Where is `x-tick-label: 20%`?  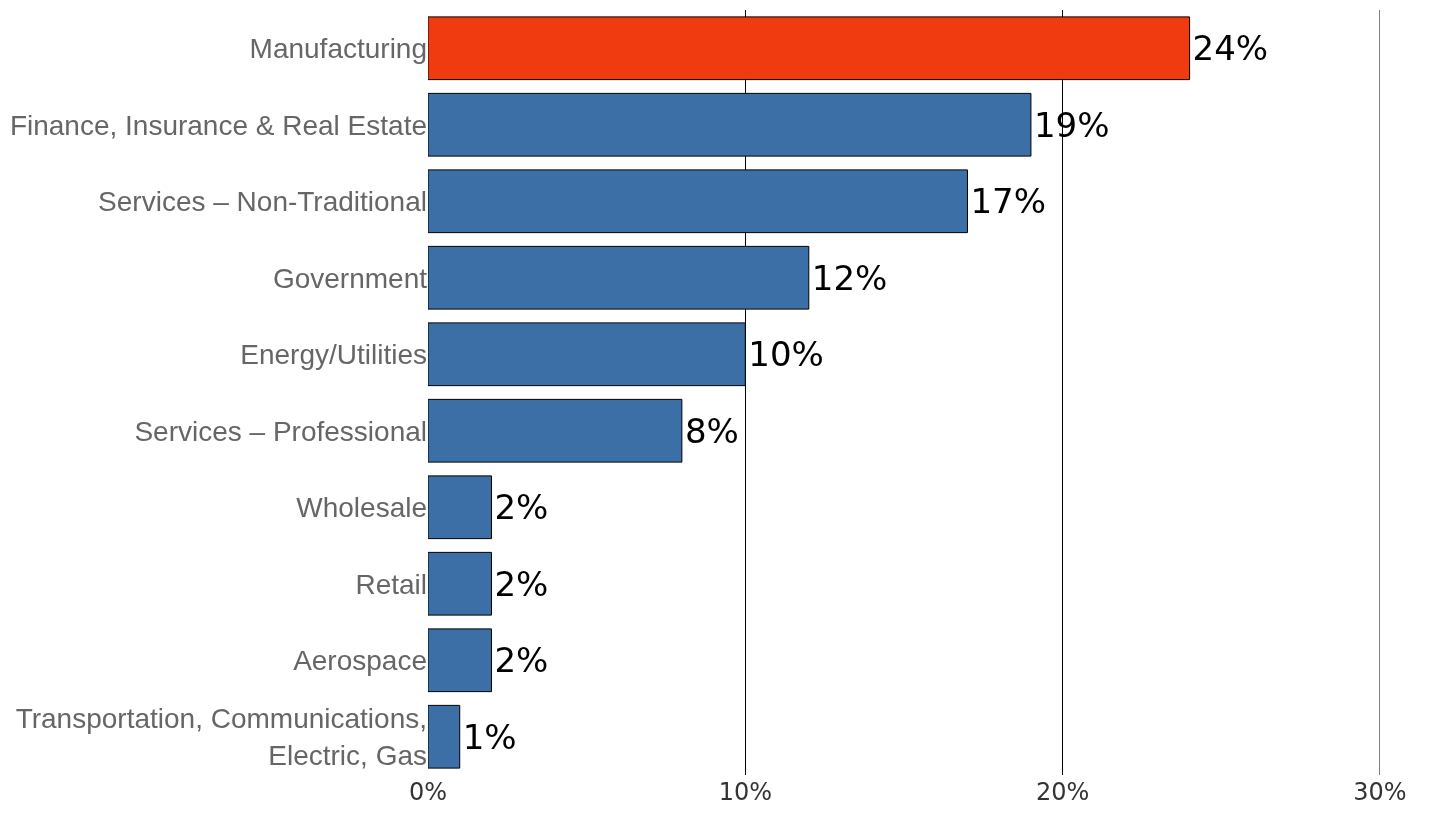 x-tick-label: 20% is located at coordinates (1063, 792).